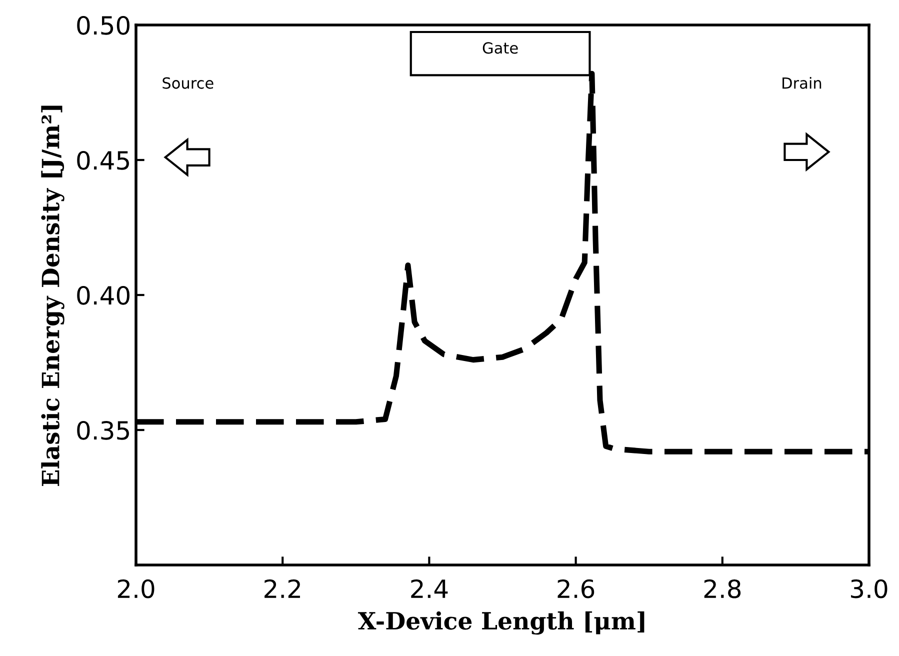 The width and height of the screenshot is (899, 656). I want to click on x-tick-label: 2.8, so click(722, 588).